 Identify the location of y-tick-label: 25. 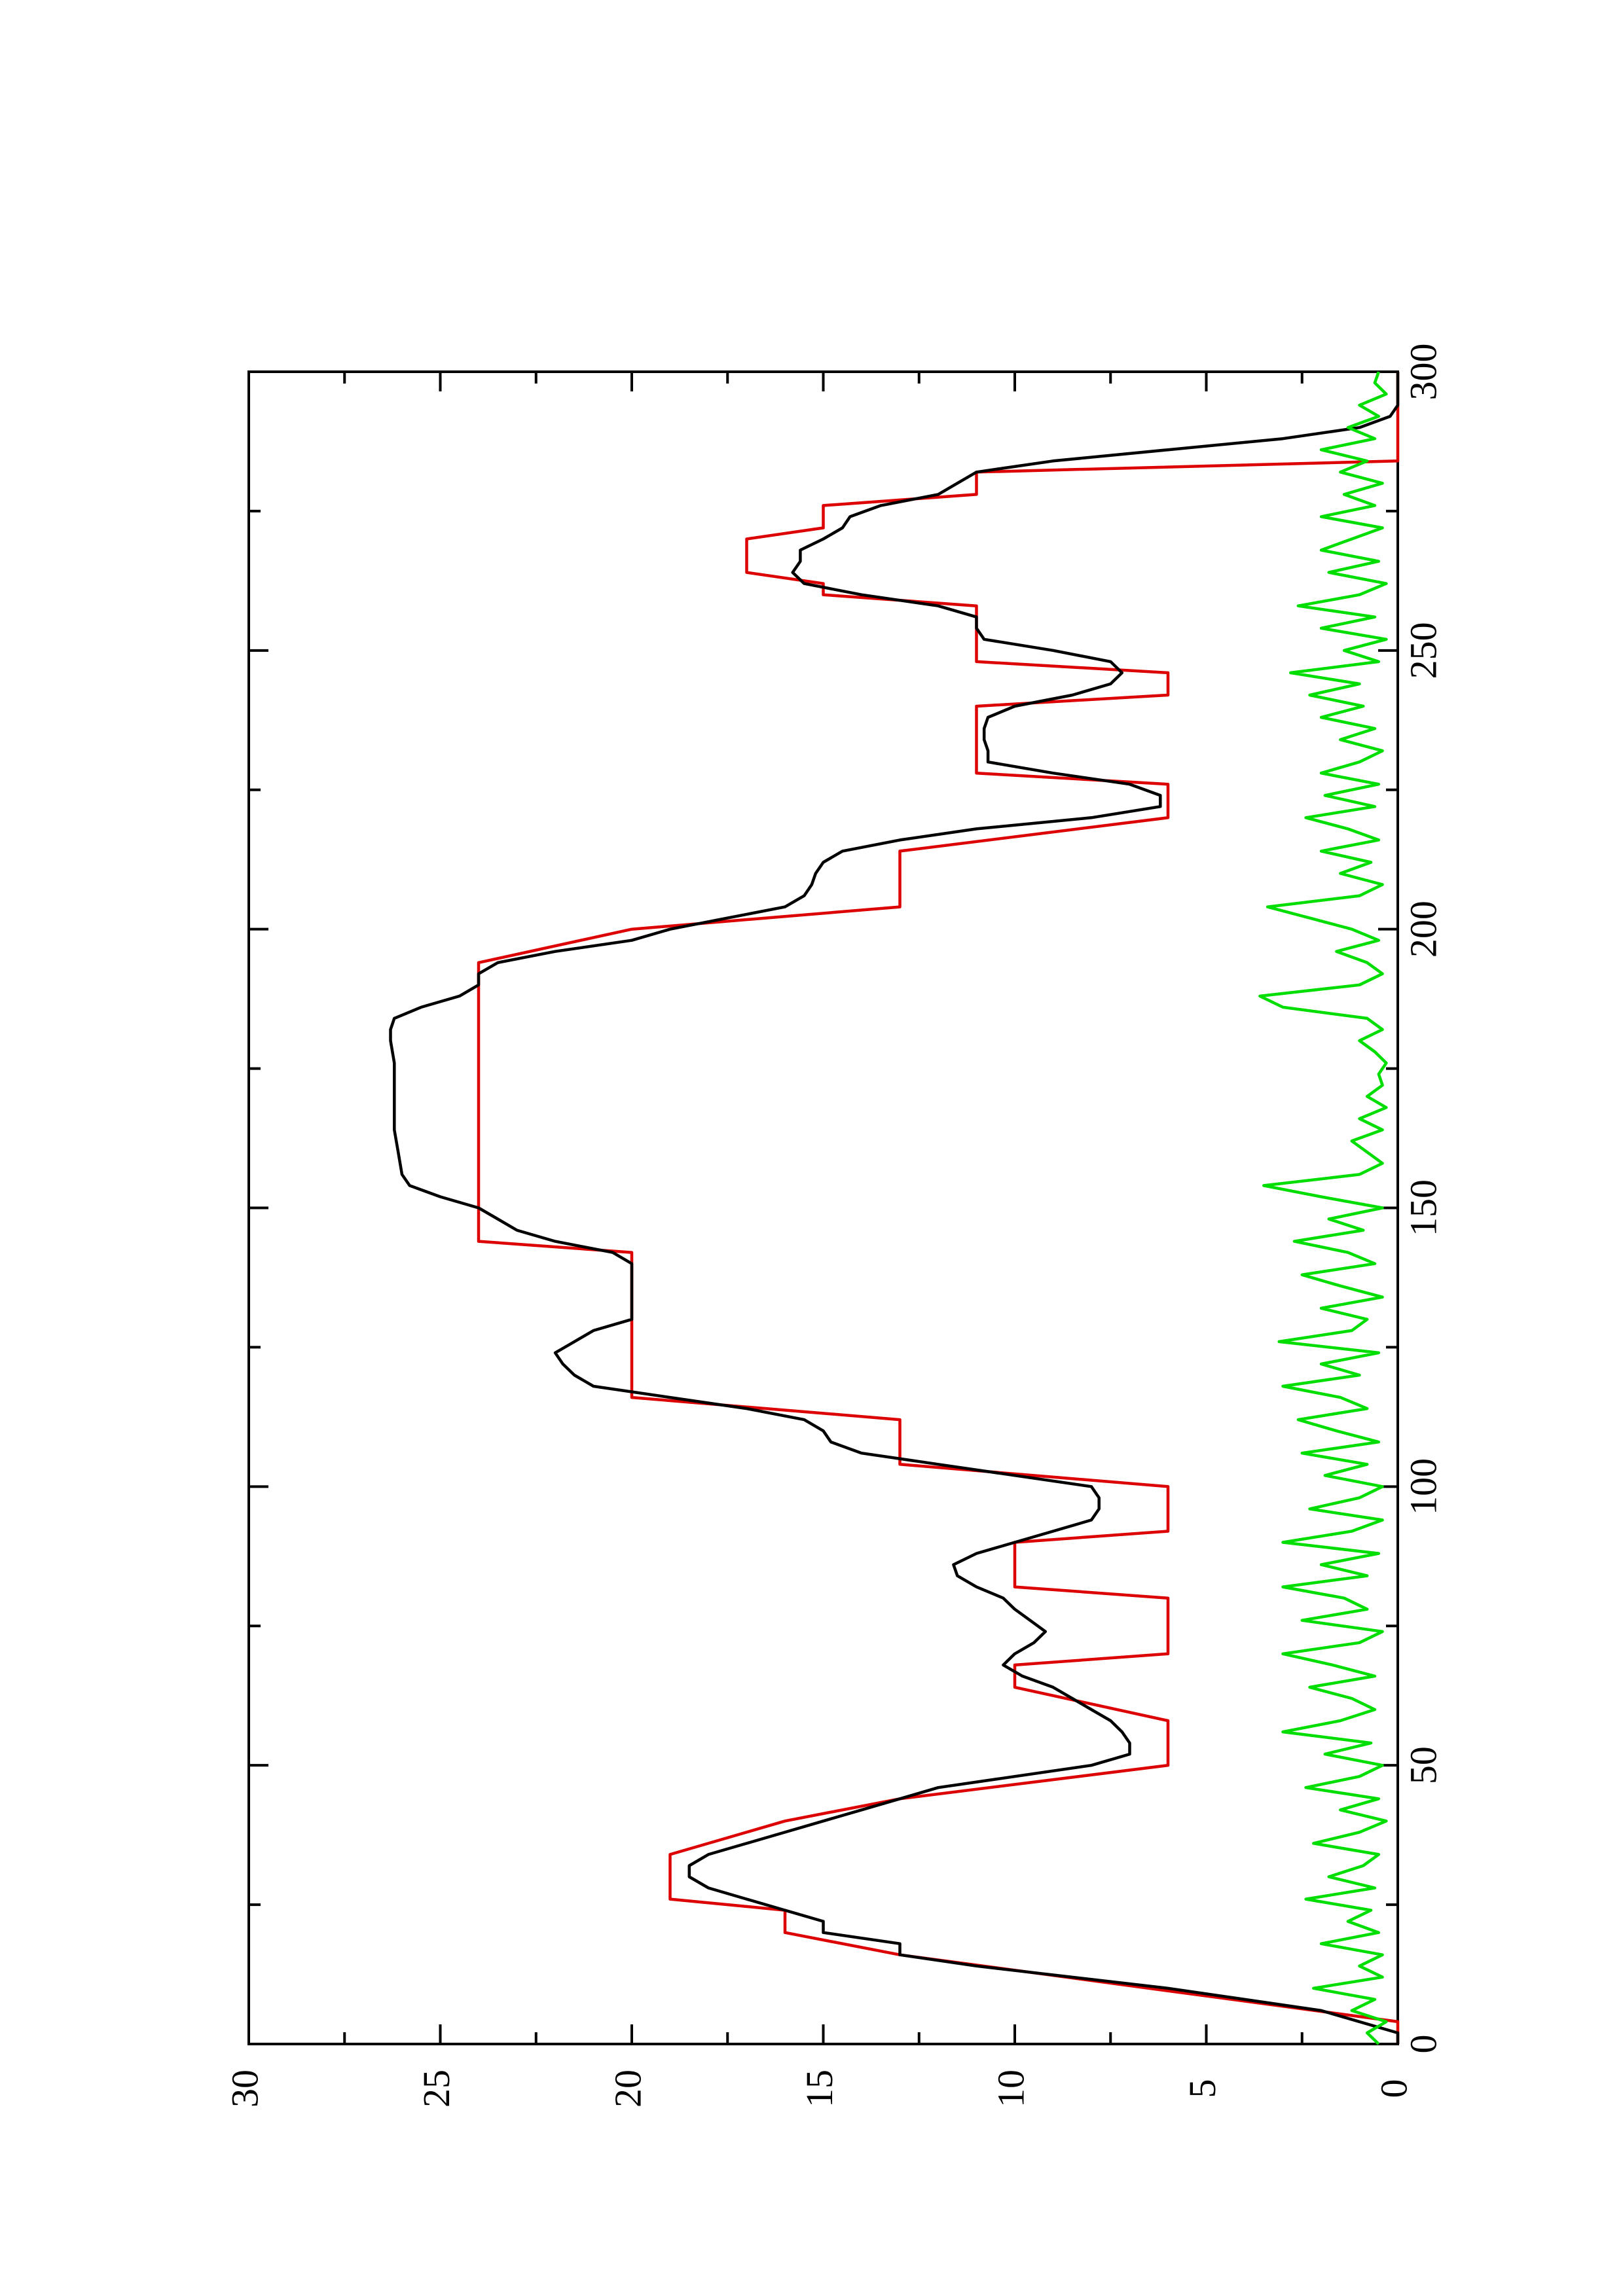
(436, 2089).